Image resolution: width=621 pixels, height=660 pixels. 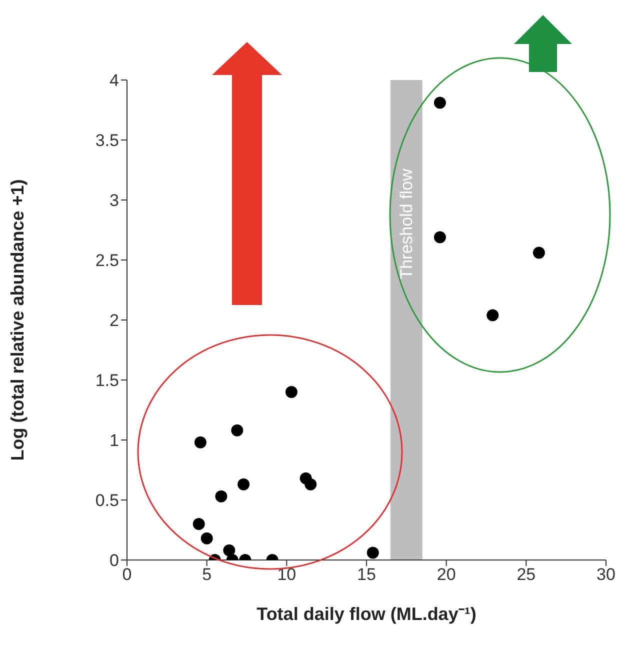 I want to click on x-tick-label: 0, so click(x=127, y=574).